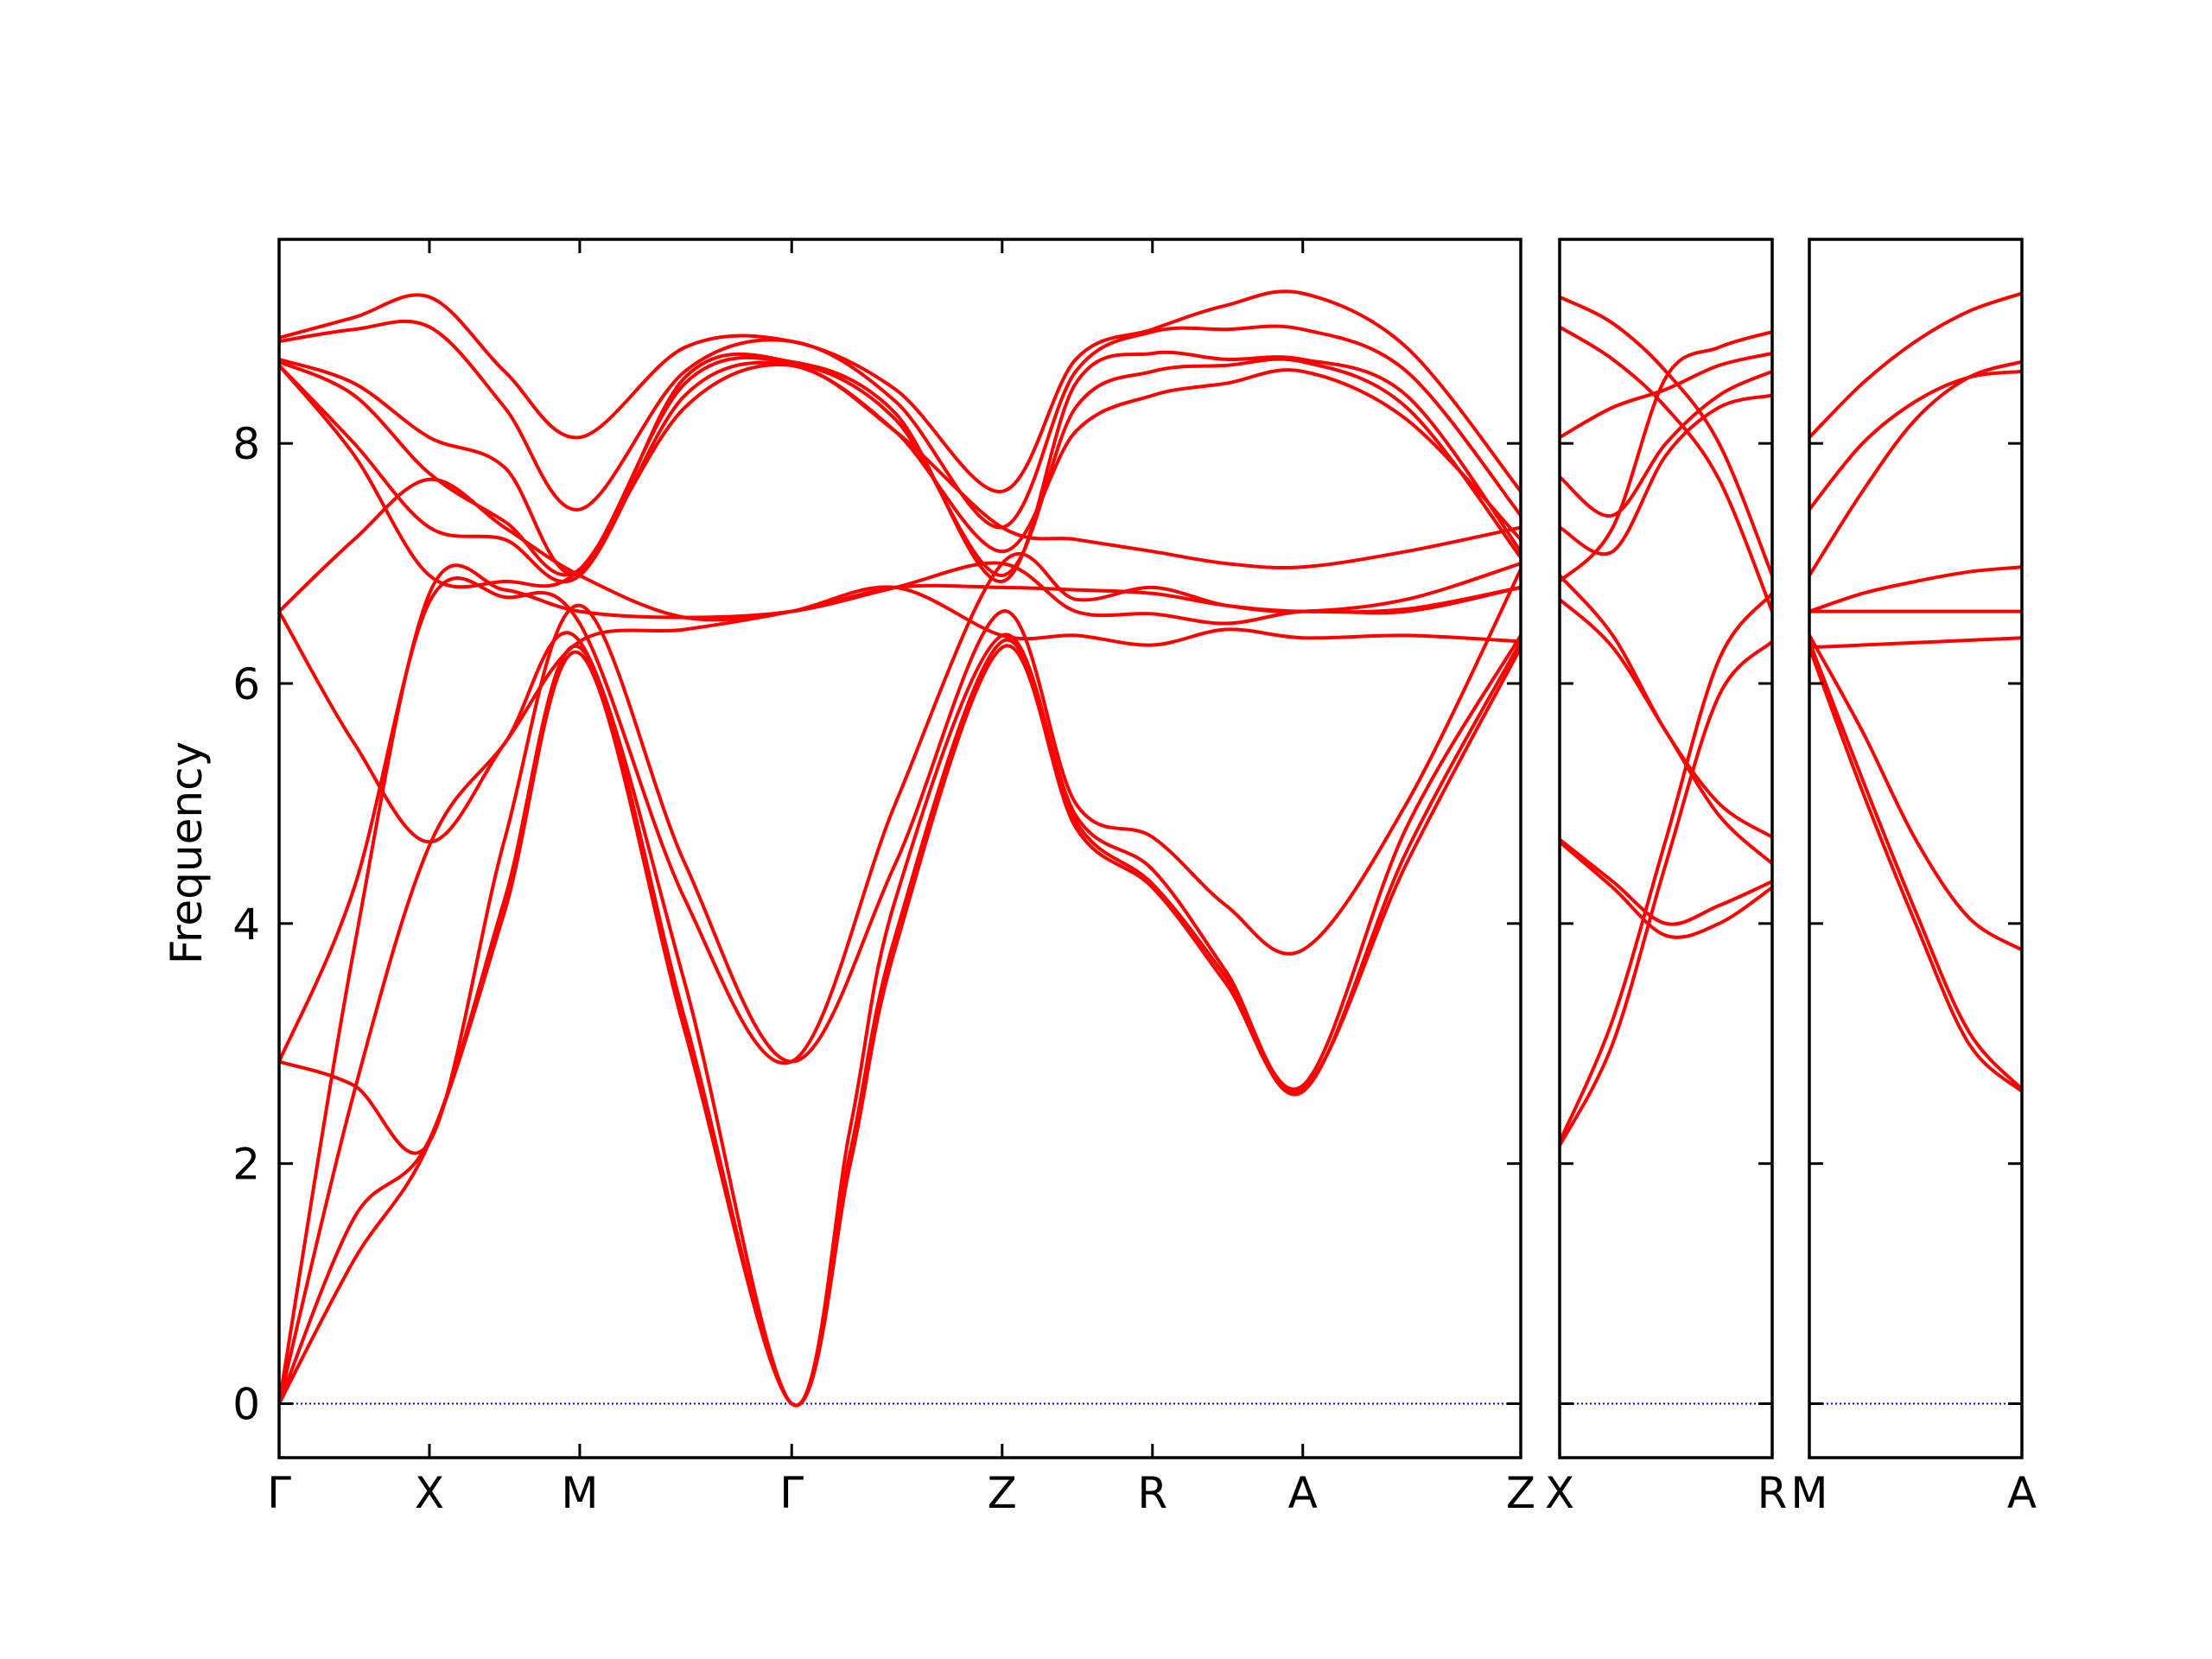 This screenshot has width=2212, height=1659. I want to click on y-axis-label: Frequency, so click(187, 852).